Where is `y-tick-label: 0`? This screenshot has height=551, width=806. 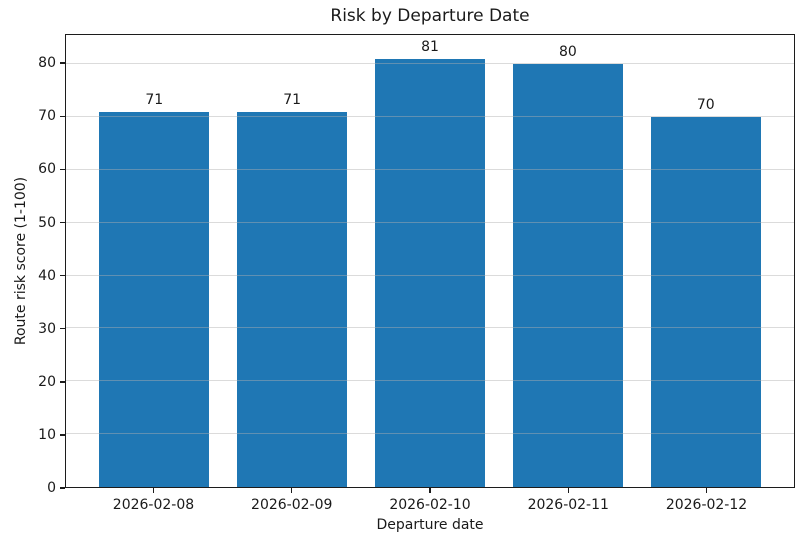 y-tick-label: 0 is located at coordinates (51, 488).